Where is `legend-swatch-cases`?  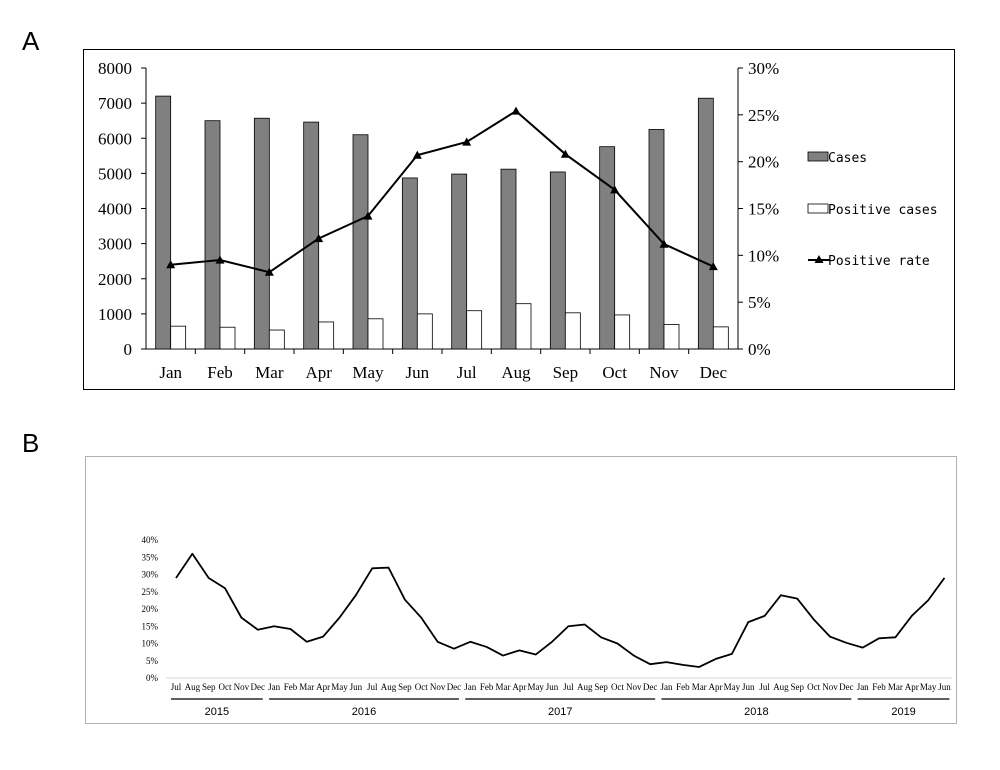
legend-swatch-cases is located at coordinates (818, 156).